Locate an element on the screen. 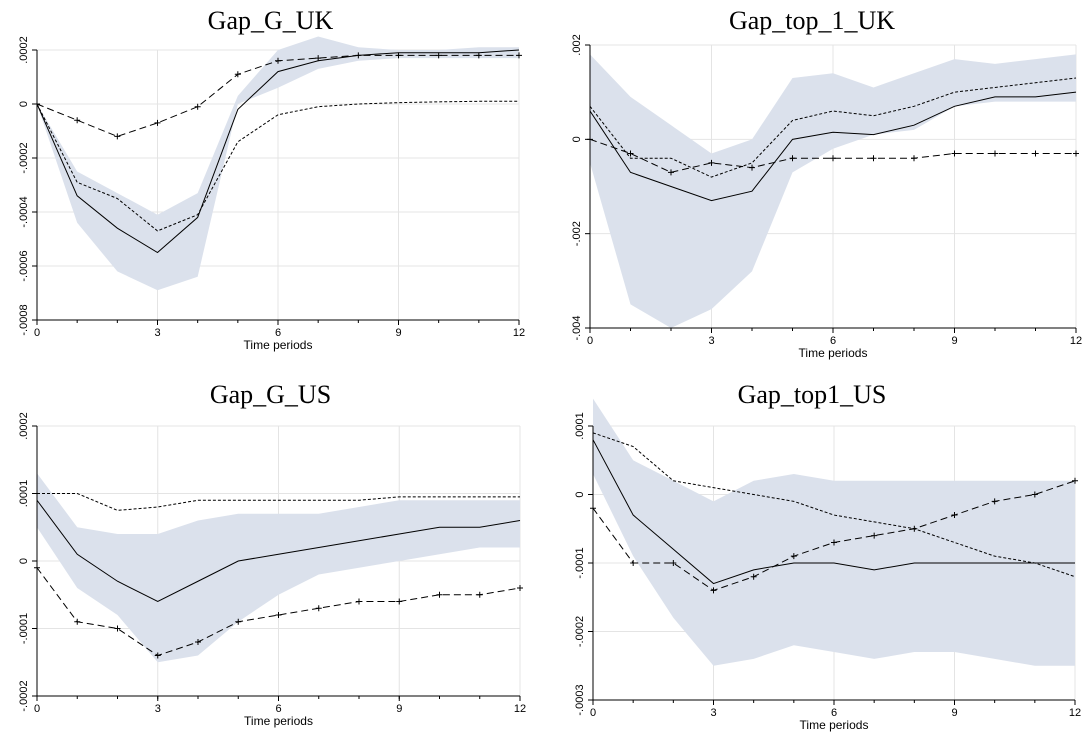 Image resolution: width=1083 pixels, height=733 pixels. y-tick-label: -.0004 is located at coordinates (24, 211).